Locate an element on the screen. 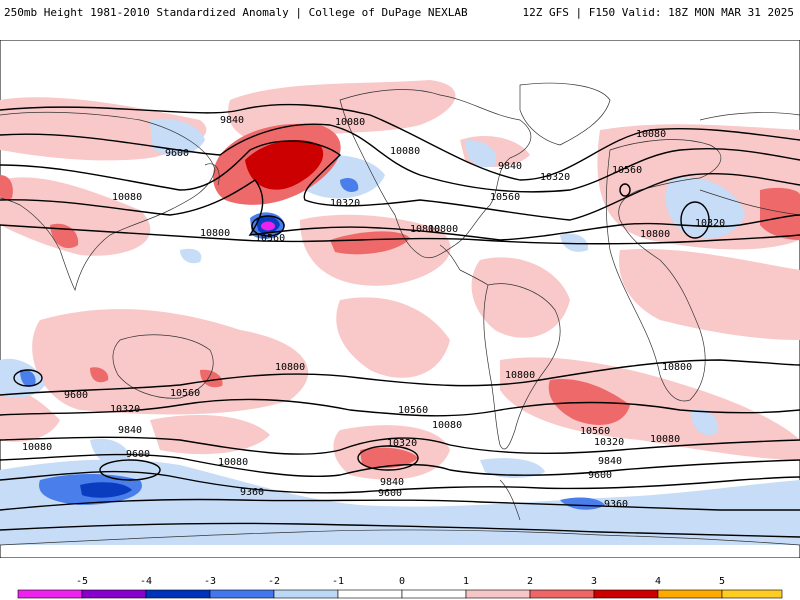 The image size is (800, 600). colorbar-tick-label: 1 is located at coordinates (466, 581).